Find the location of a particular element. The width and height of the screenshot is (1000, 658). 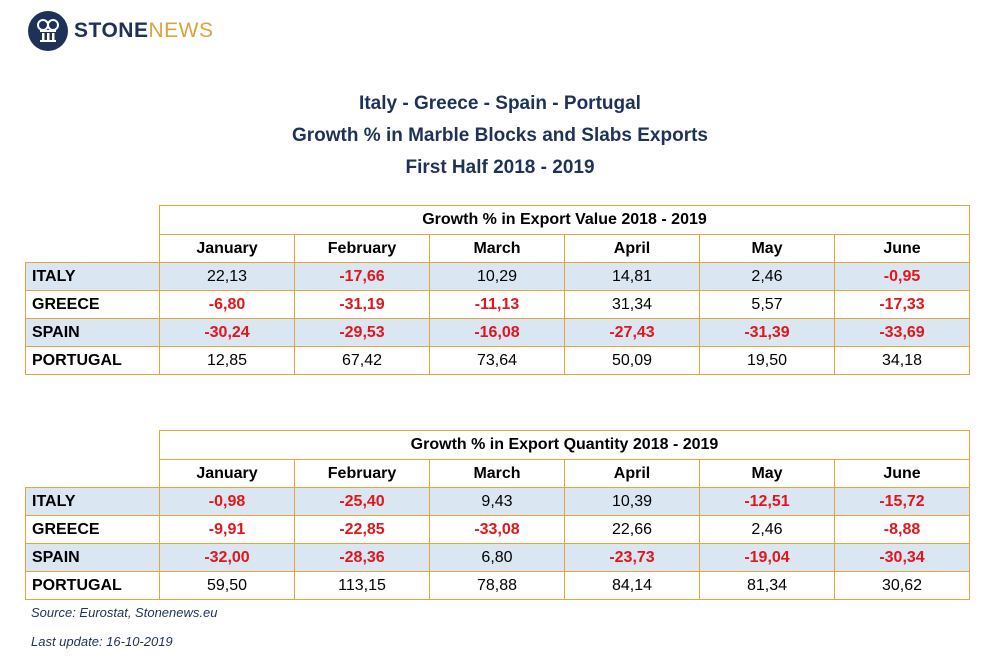

growth-cell: 73,64 is located at coordinates (497, 360).